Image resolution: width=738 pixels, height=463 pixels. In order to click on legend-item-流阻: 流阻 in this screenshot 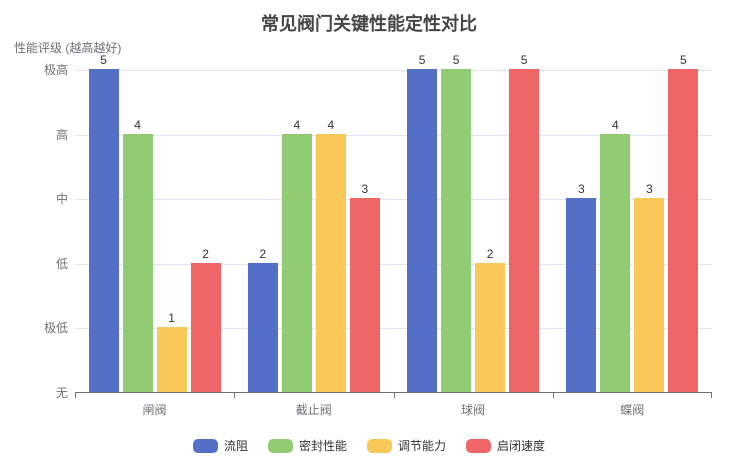, I will do `click(220, 445)`.